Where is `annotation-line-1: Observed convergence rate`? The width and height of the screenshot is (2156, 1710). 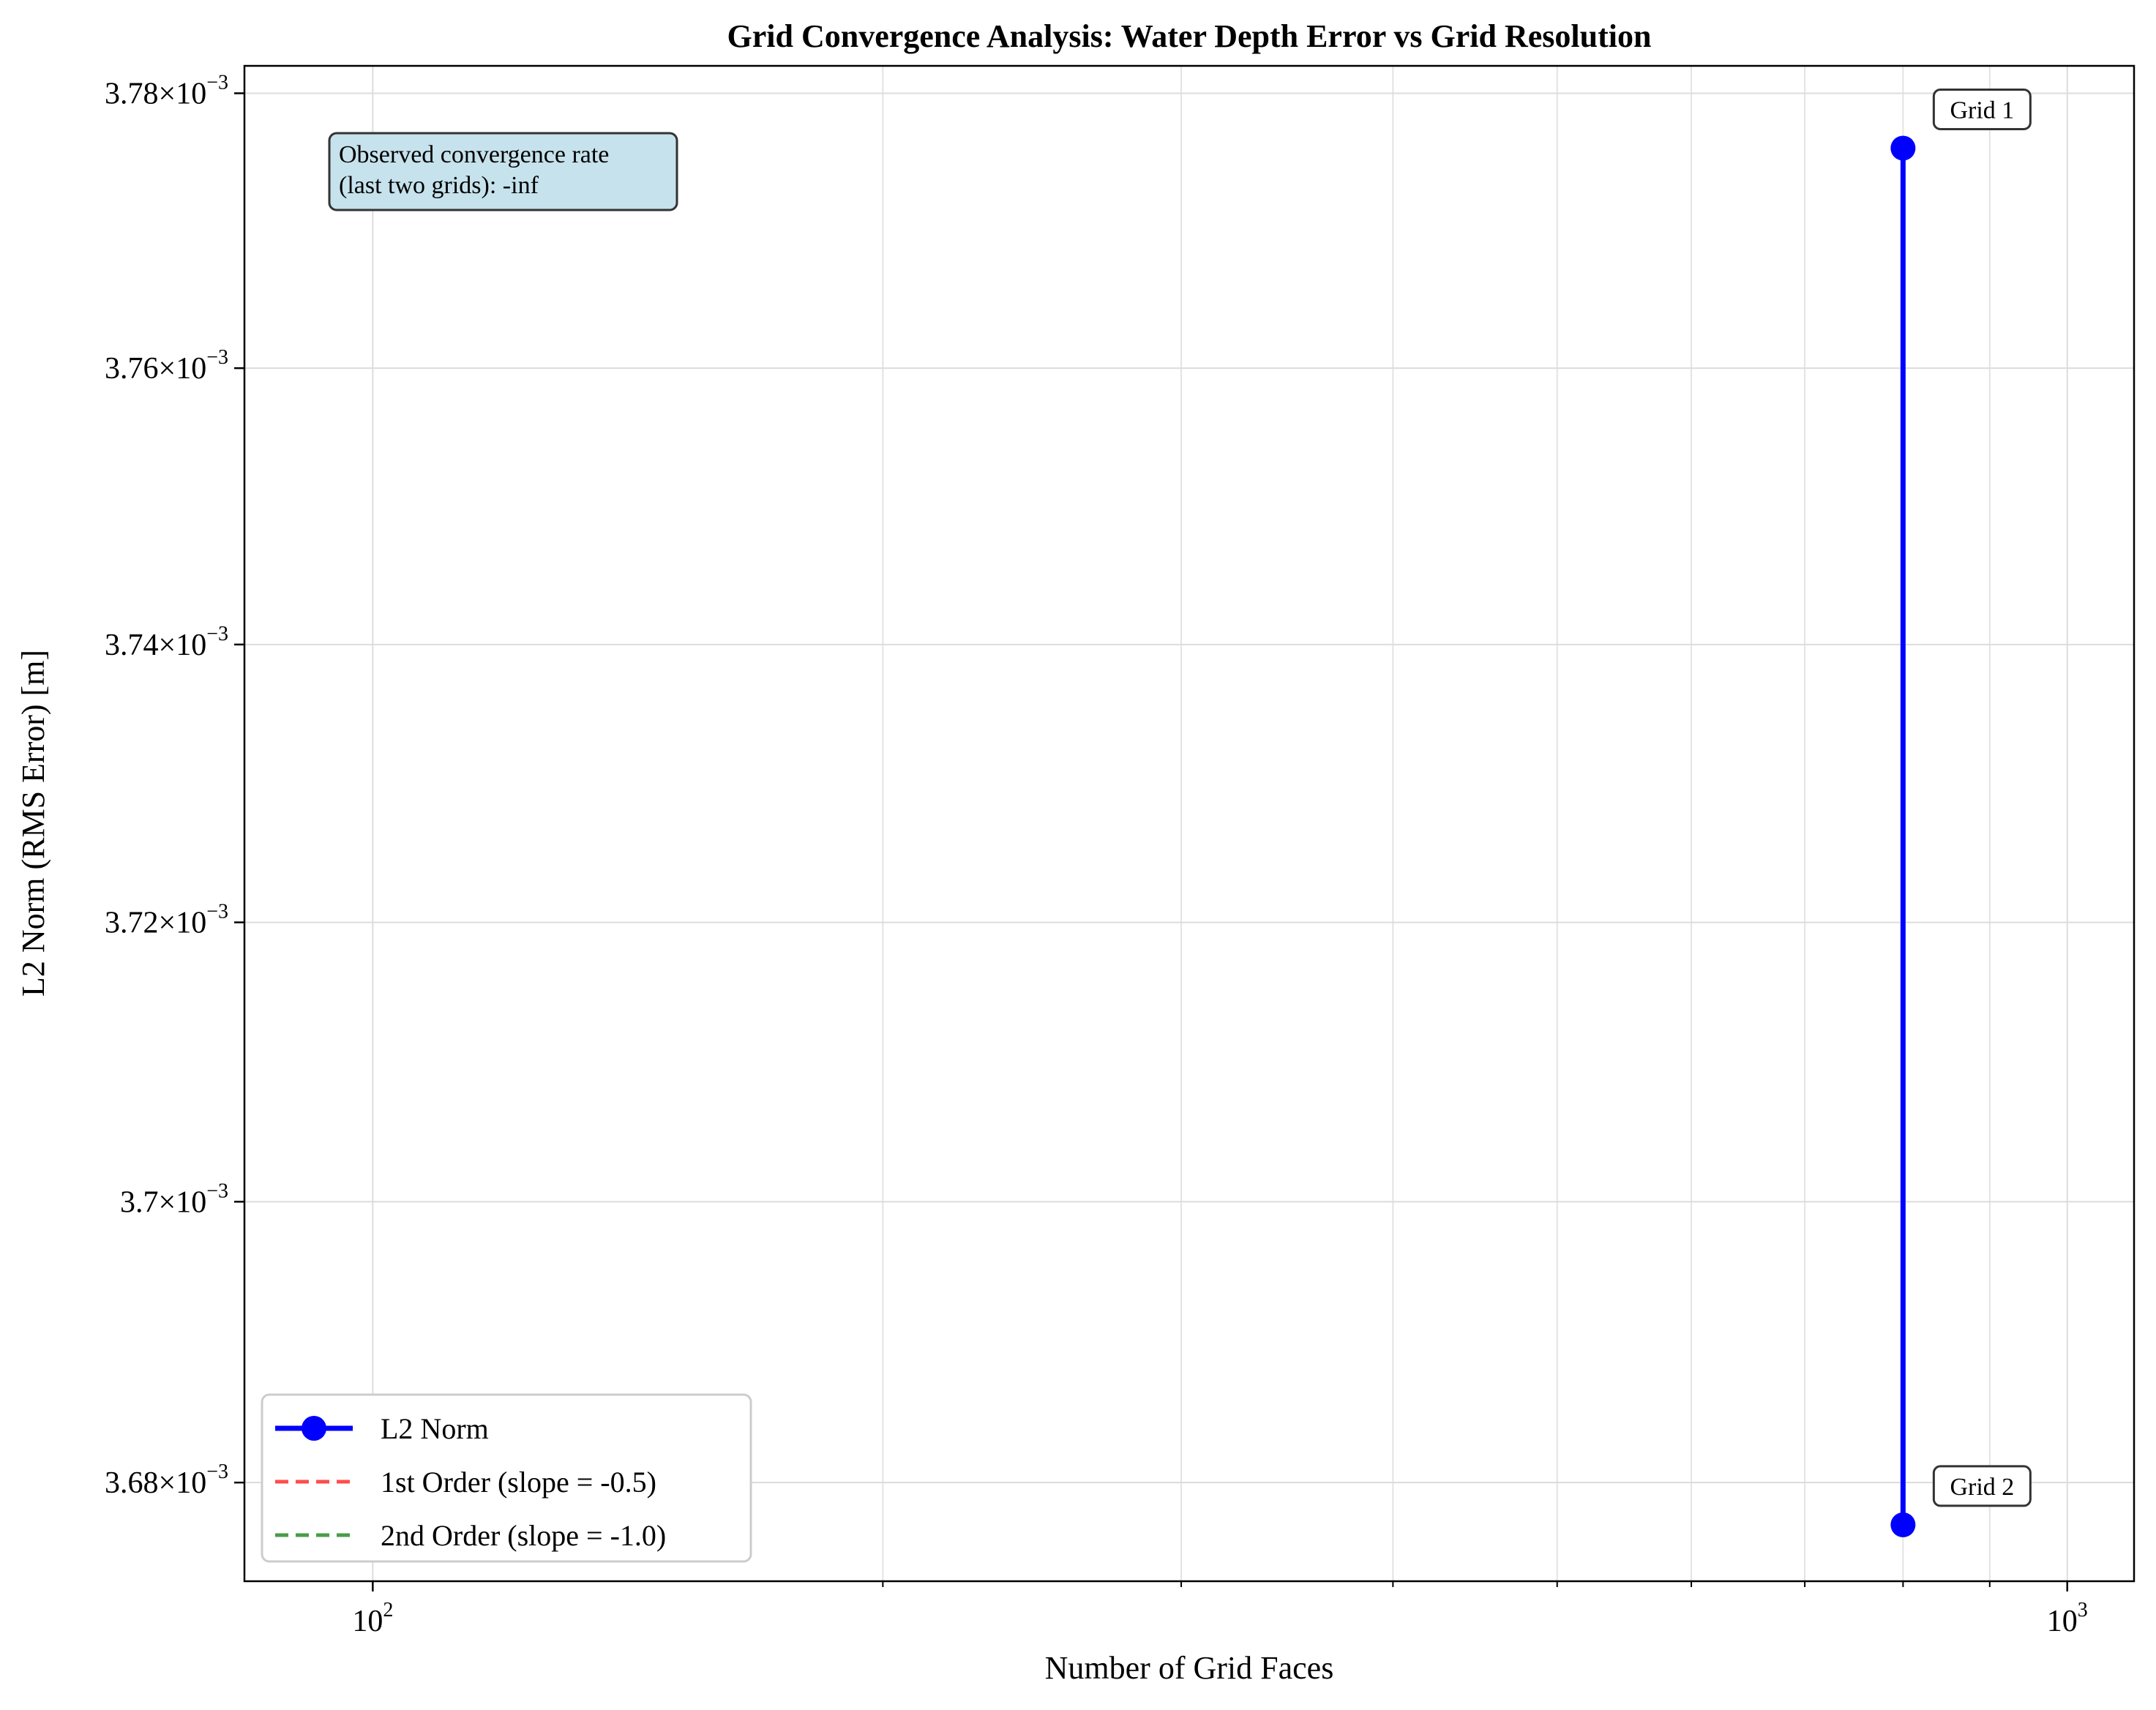 annotation-line-1: Observed convergence rate is located at coordinates (474, 154).